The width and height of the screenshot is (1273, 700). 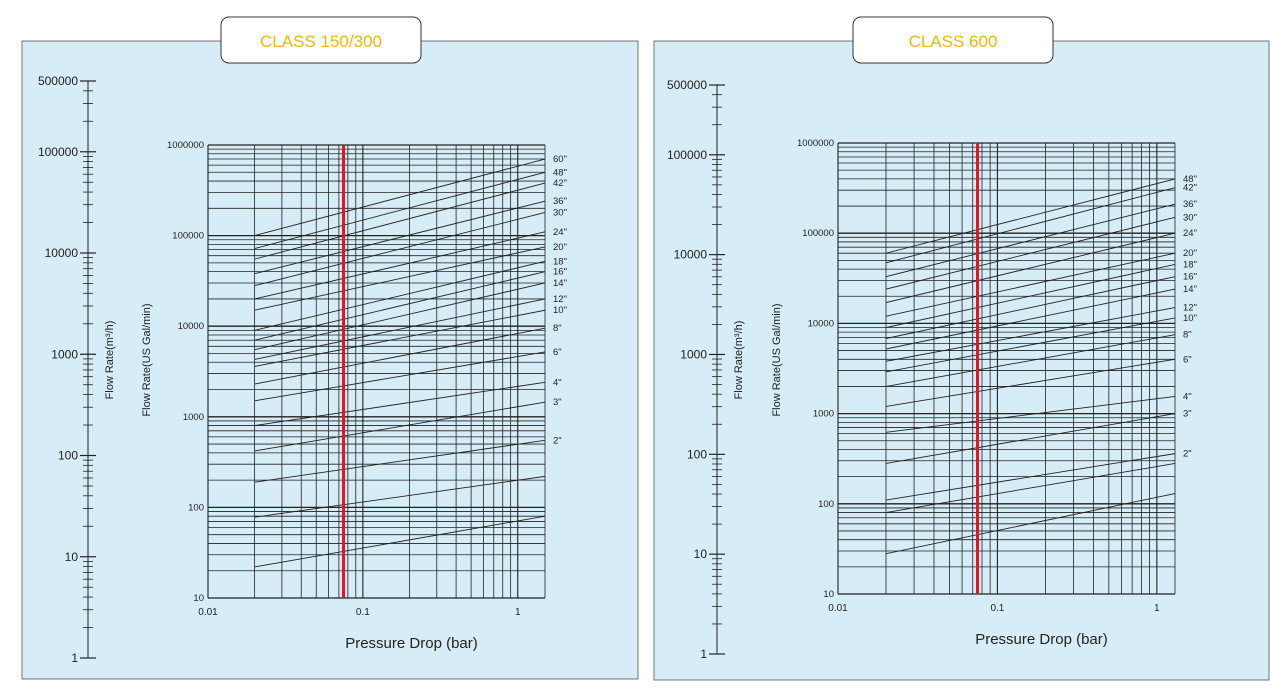 I want to click on chart-title-box, so click(x=953, y=40).